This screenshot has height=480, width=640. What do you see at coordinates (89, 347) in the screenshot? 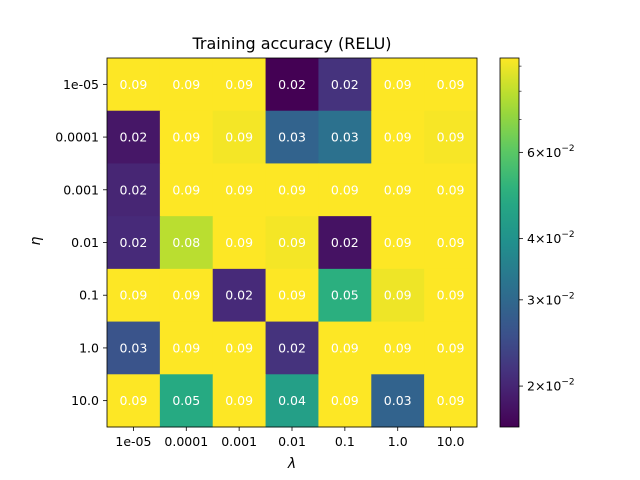
I see `y-tick-label: 1.0` at bounding box center [89, 347].